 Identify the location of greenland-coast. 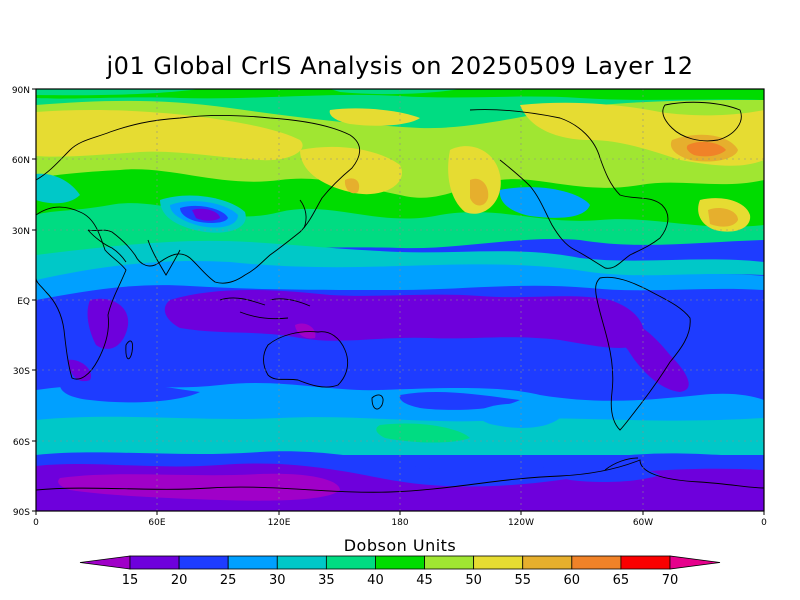
(702, 121).